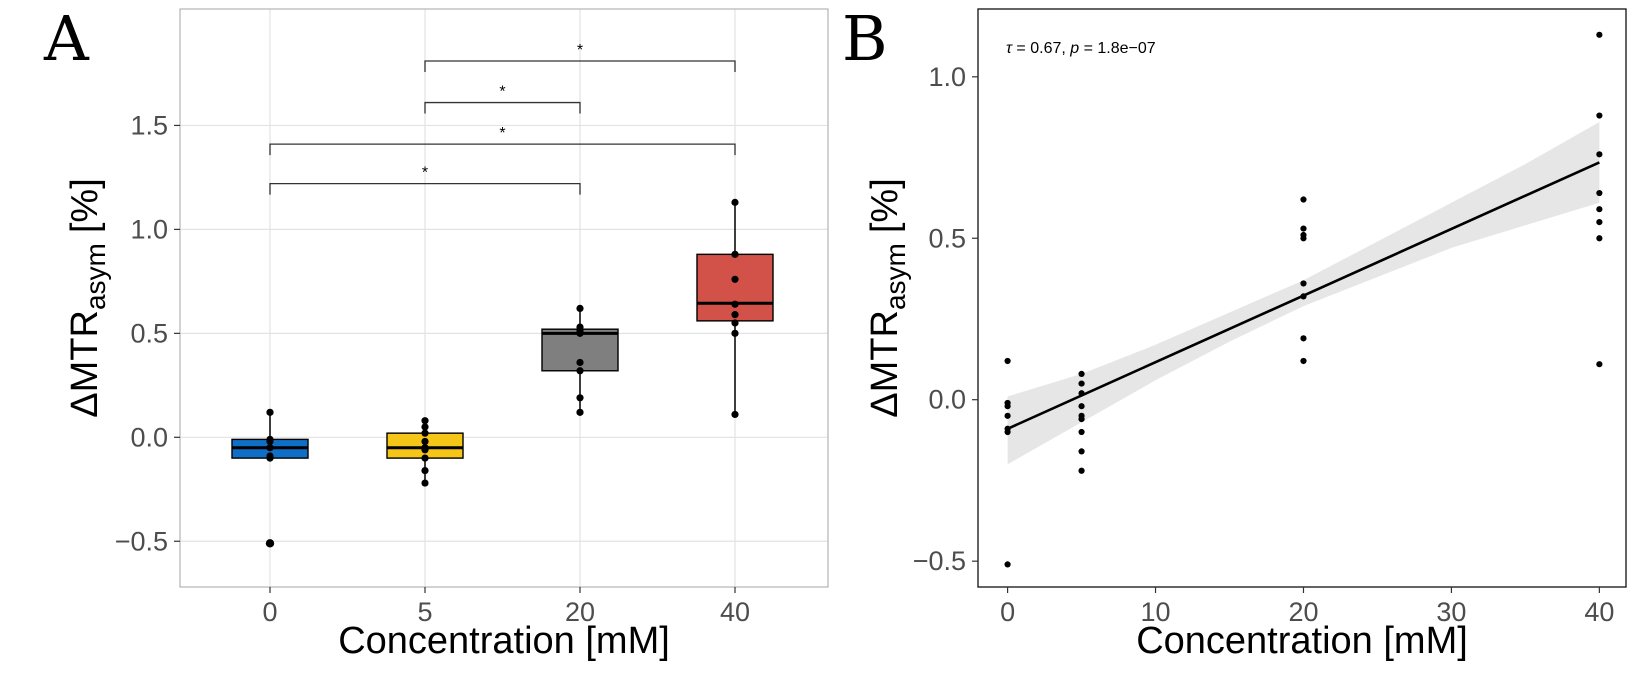 This screenshot has width=1635, height=691. What do you see at coordinates (1041, 48) in the screenshot?
I see `tau-text: = 0.67,` at bounding box center [1041, 48].